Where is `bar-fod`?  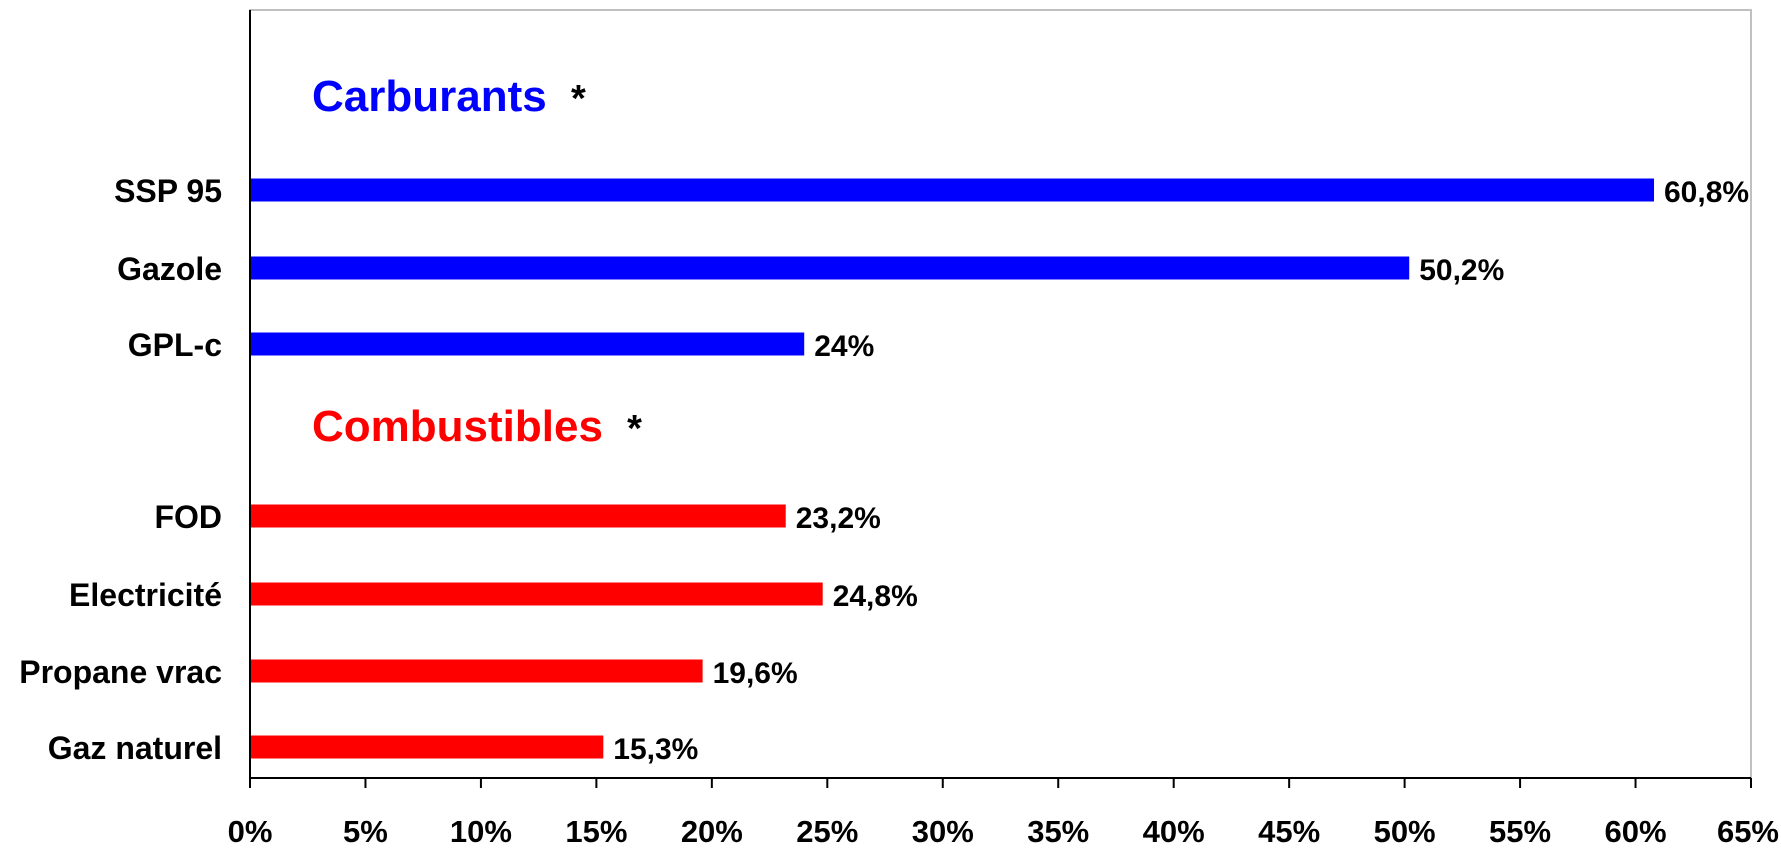
bar-fod is located at coordinates (518, 516).